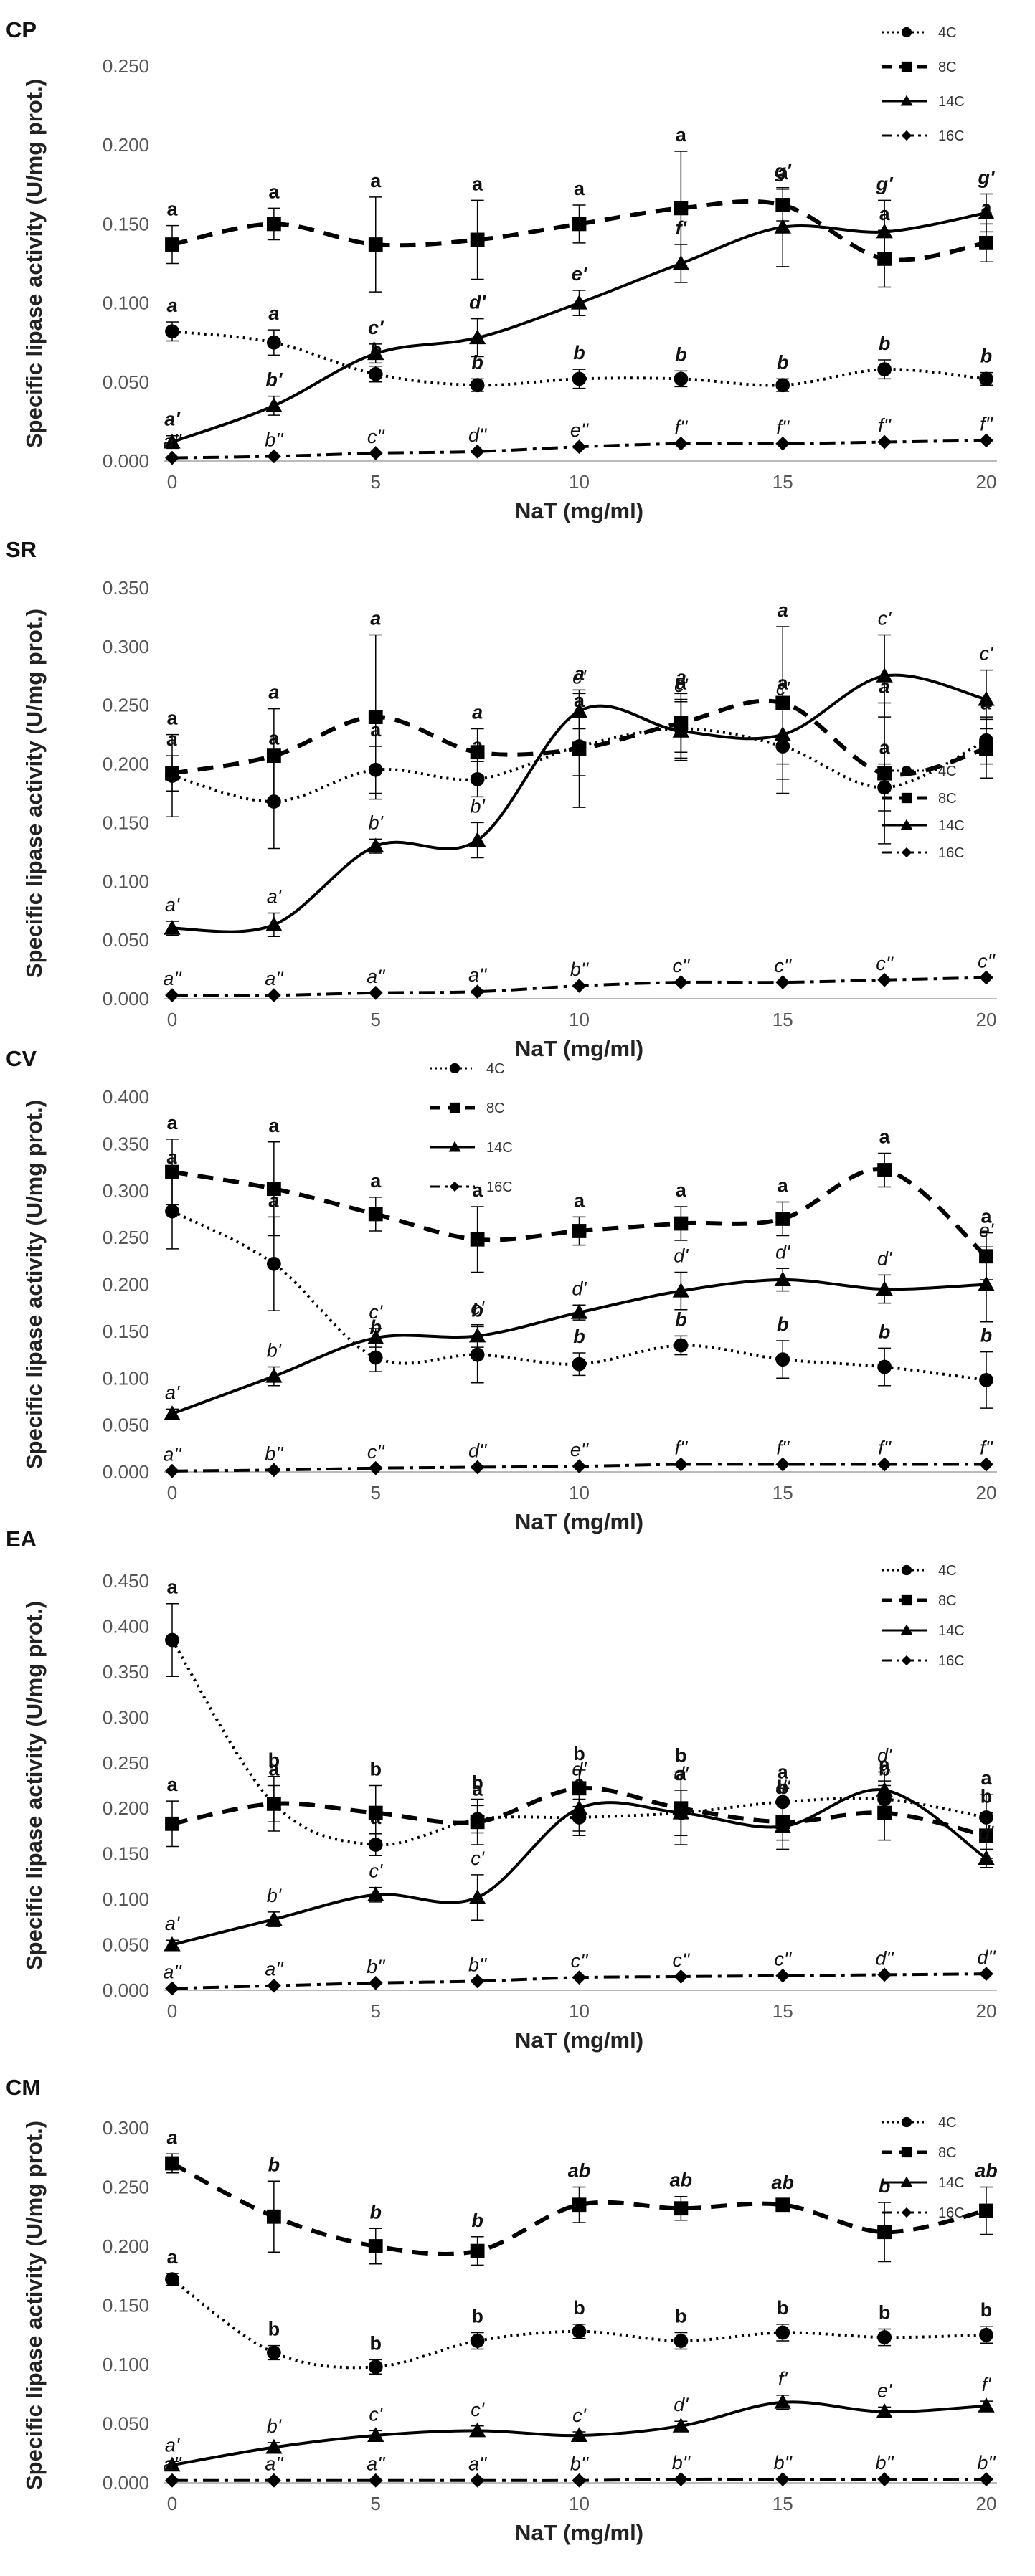  Describe the element at coordinates (23, 2087) in the screenshot. I see `chart-title: CM` at that location.